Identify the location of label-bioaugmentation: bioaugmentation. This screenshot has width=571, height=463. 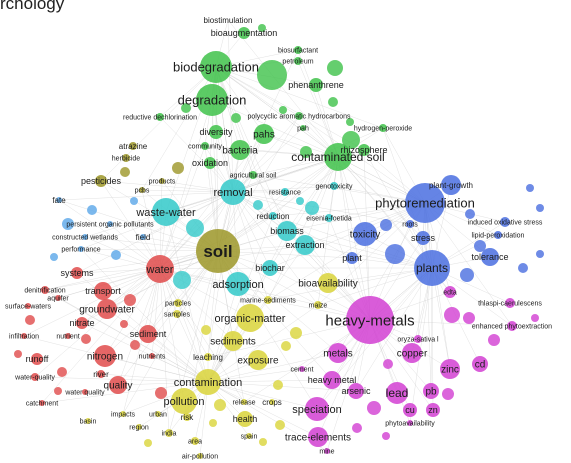
(244, 33).